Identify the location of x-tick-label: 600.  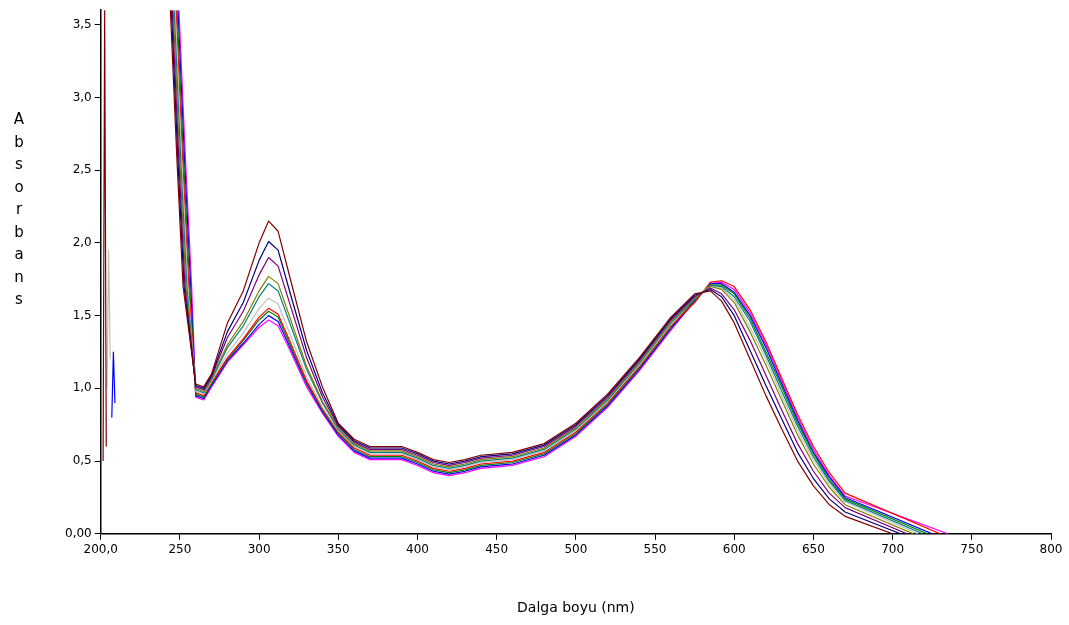
(734, 549).